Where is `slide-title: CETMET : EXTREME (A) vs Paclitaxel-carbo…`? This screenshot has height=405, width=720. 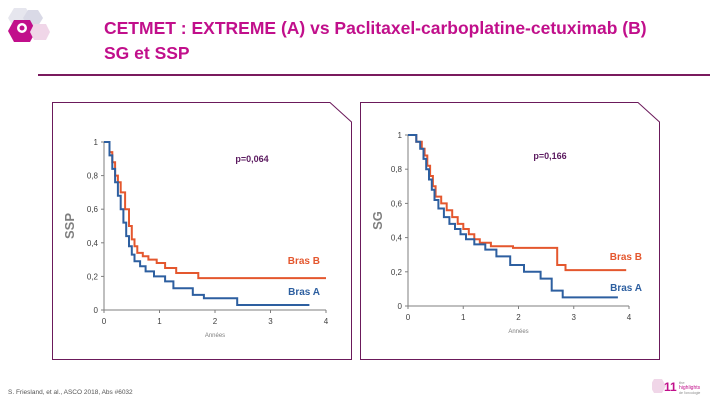
slide-title: CETMET : EXTREME (A) vs Paclitaxel-carbo… is located at coordinates (404, 41).